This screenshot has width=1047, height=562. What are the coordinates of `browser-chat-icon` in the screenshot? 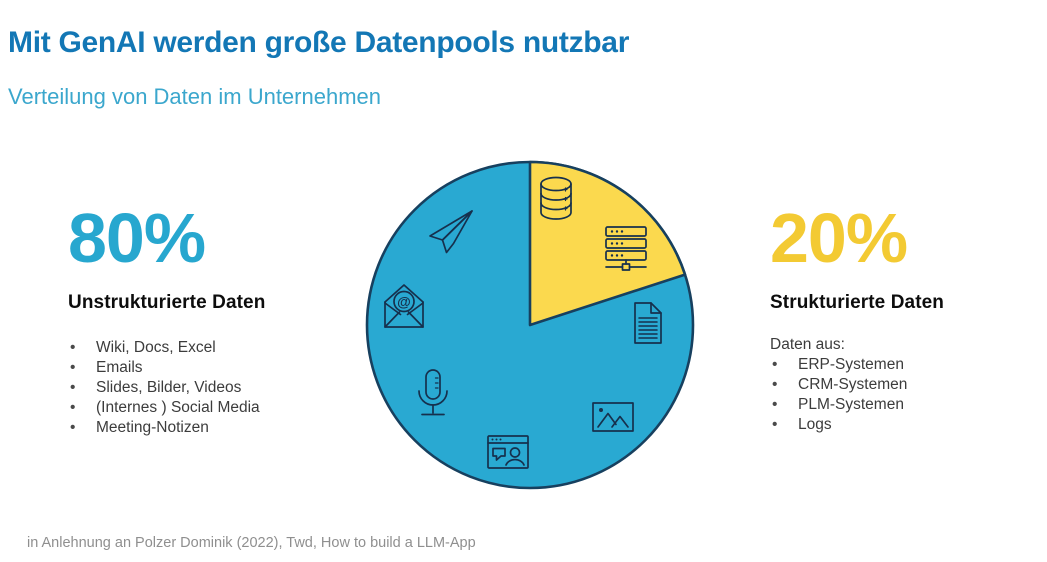 It's located at (508, 452).